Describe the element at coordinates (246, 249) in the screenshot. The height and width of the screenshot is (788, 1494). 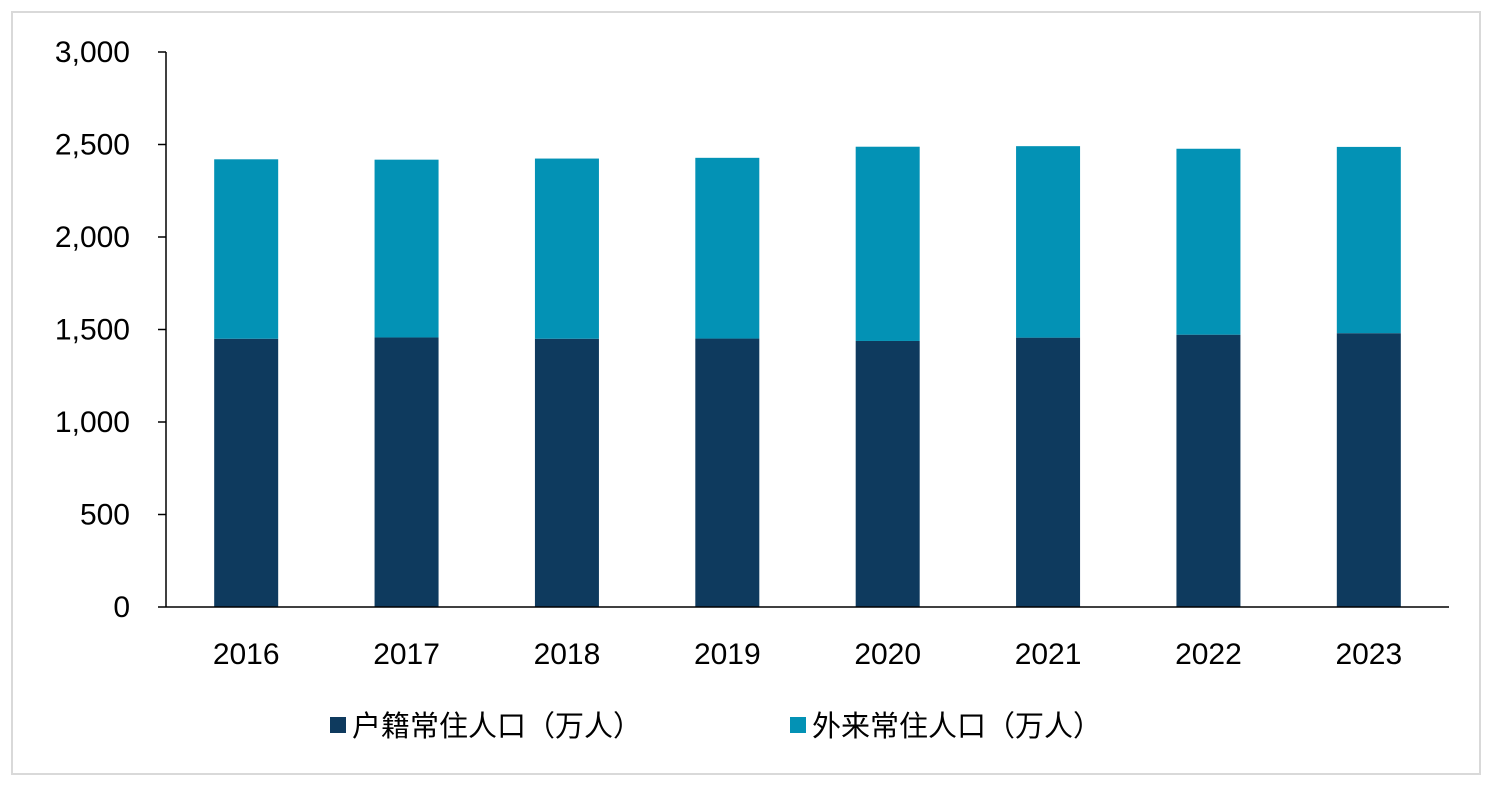
I see `bar-migrant-2016` at that location.